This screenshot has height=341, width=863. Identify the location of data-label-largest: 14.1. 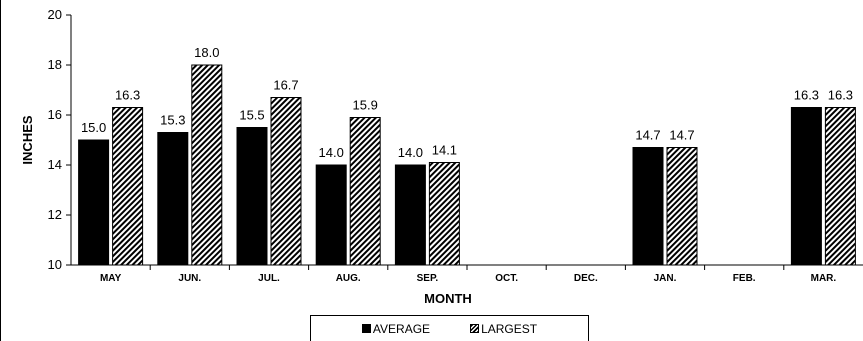
(444, 150).